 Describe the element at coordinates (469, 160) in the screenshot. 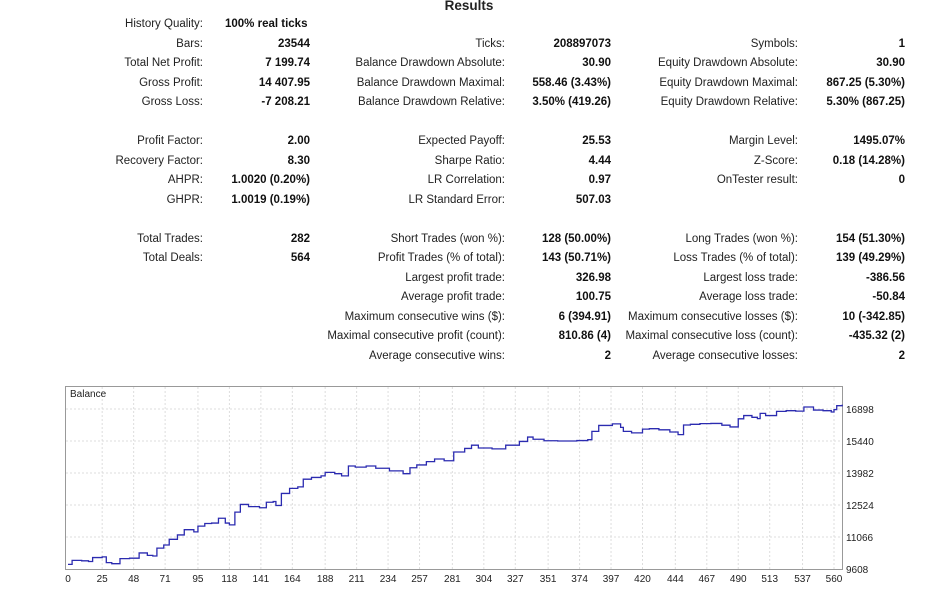

I see `stat-label: Sharpe Ratio:` at that location.